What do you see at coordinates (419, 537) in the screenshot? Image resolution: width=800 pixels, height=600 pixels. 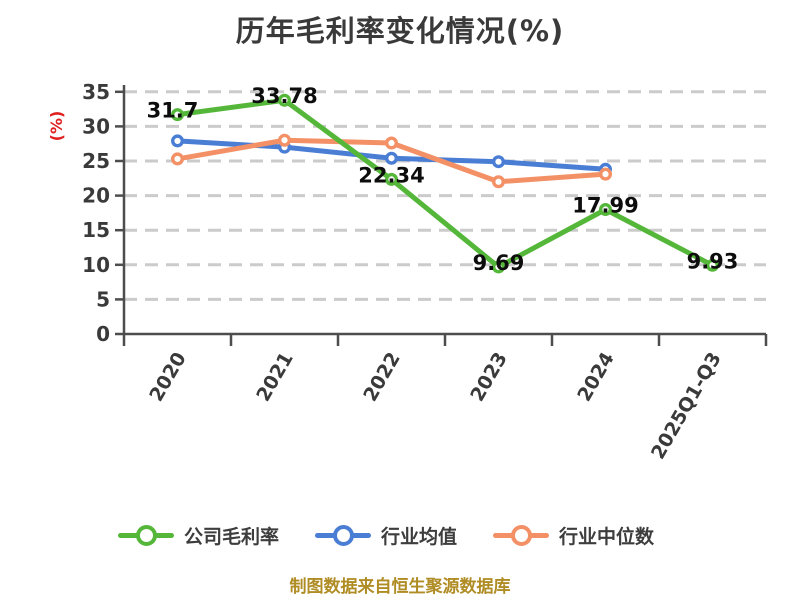 I see `legend-label: 行业均值` at bounding box center [419, 537].